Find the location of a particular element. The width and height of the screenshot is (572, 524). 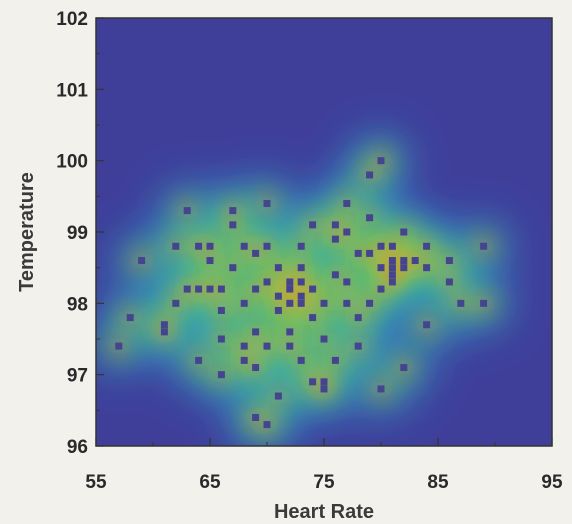

y-axis: 96 97 98 99 100 101 102 is located at coordinates (80, 233).